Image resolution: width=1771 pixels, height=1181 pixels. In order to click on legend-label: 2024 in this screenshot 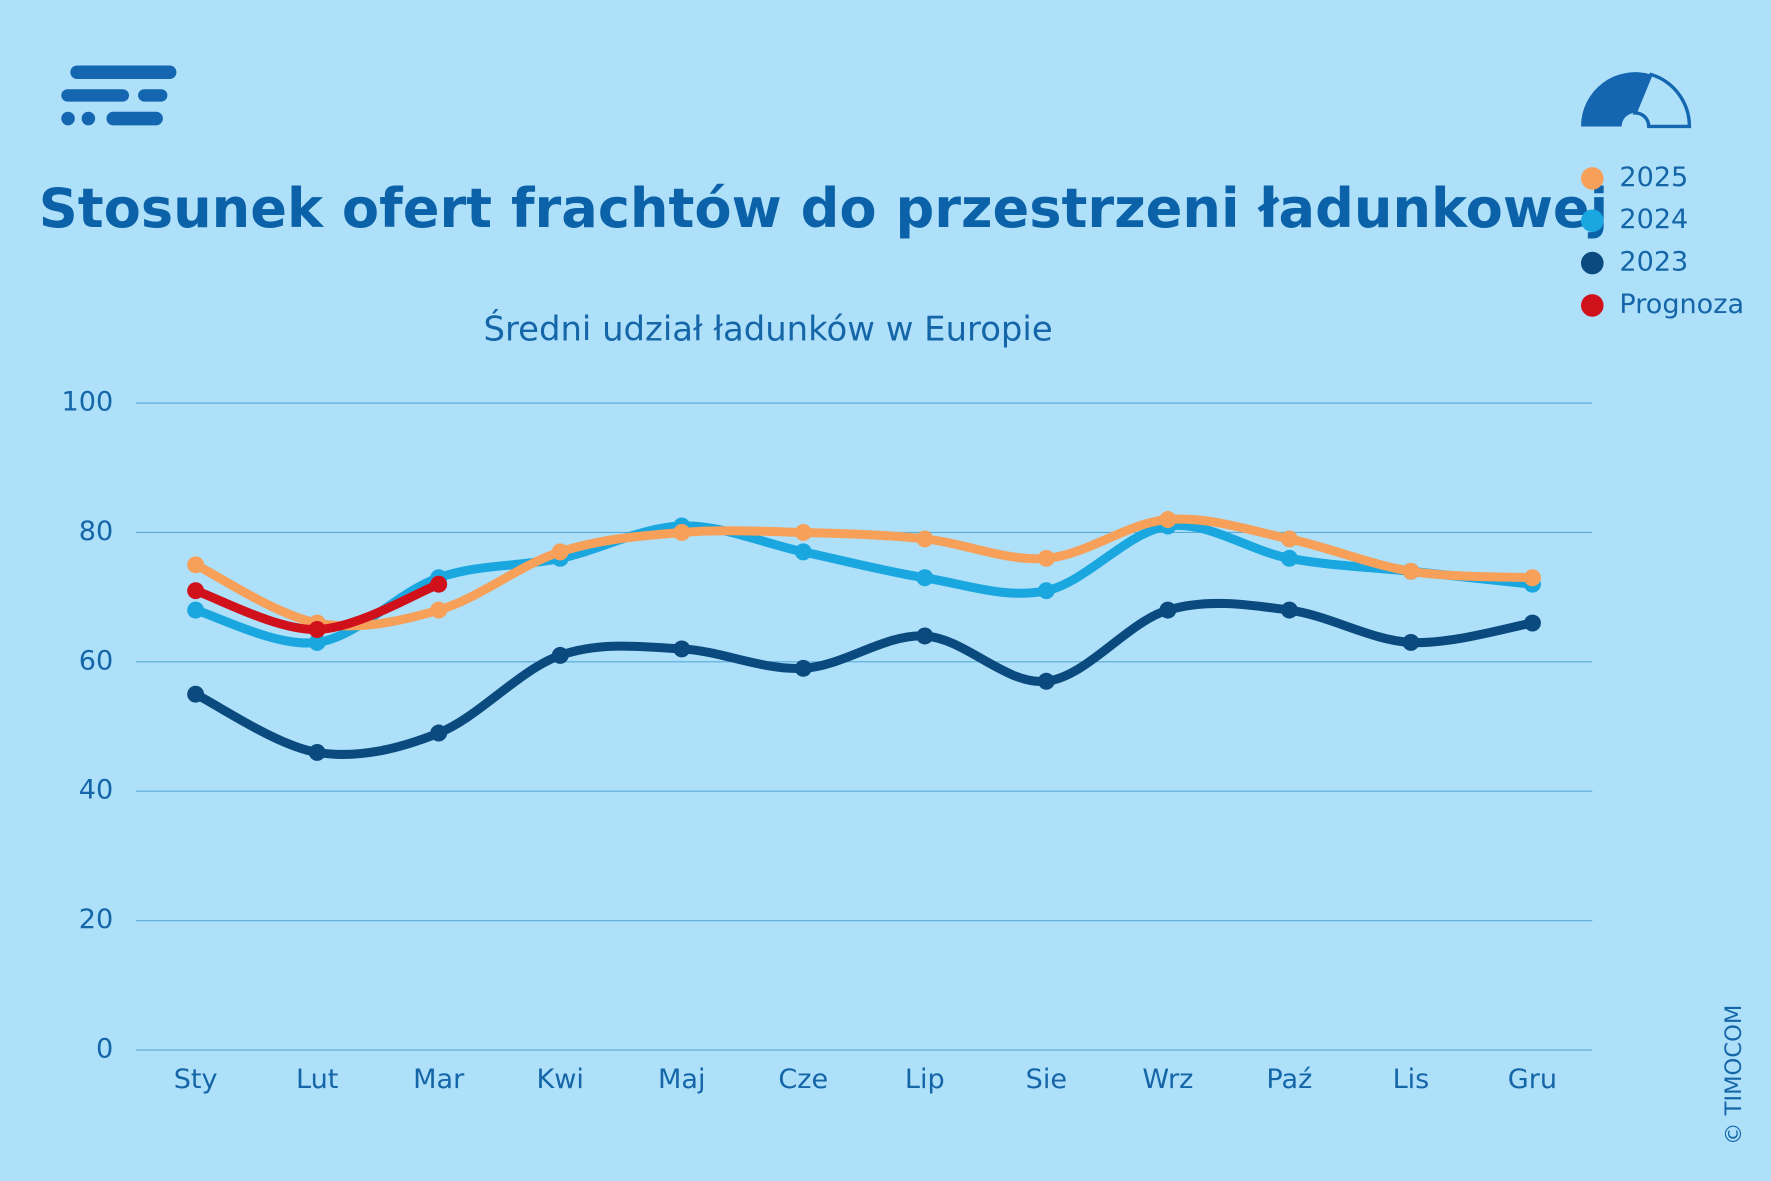, I will do `click(1653, 219)`.